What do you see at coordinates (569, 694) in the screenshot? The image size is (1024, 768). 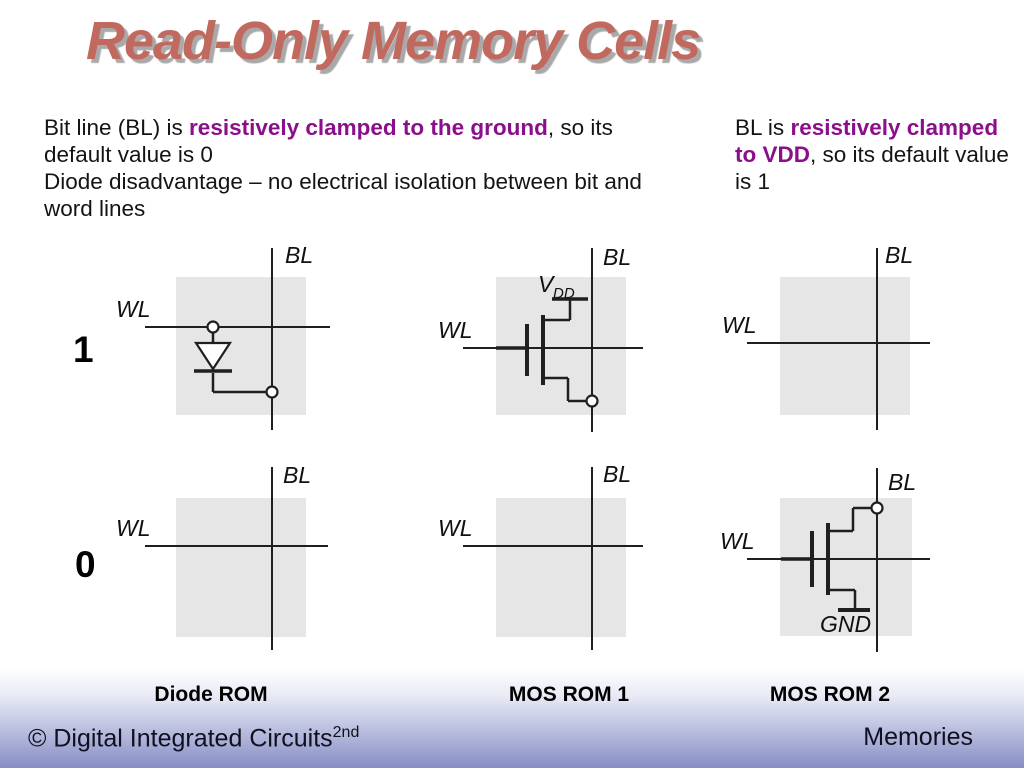 I see `column-label-mos-rom-1: MOS ROM 1` at bounding box center [569, 694].